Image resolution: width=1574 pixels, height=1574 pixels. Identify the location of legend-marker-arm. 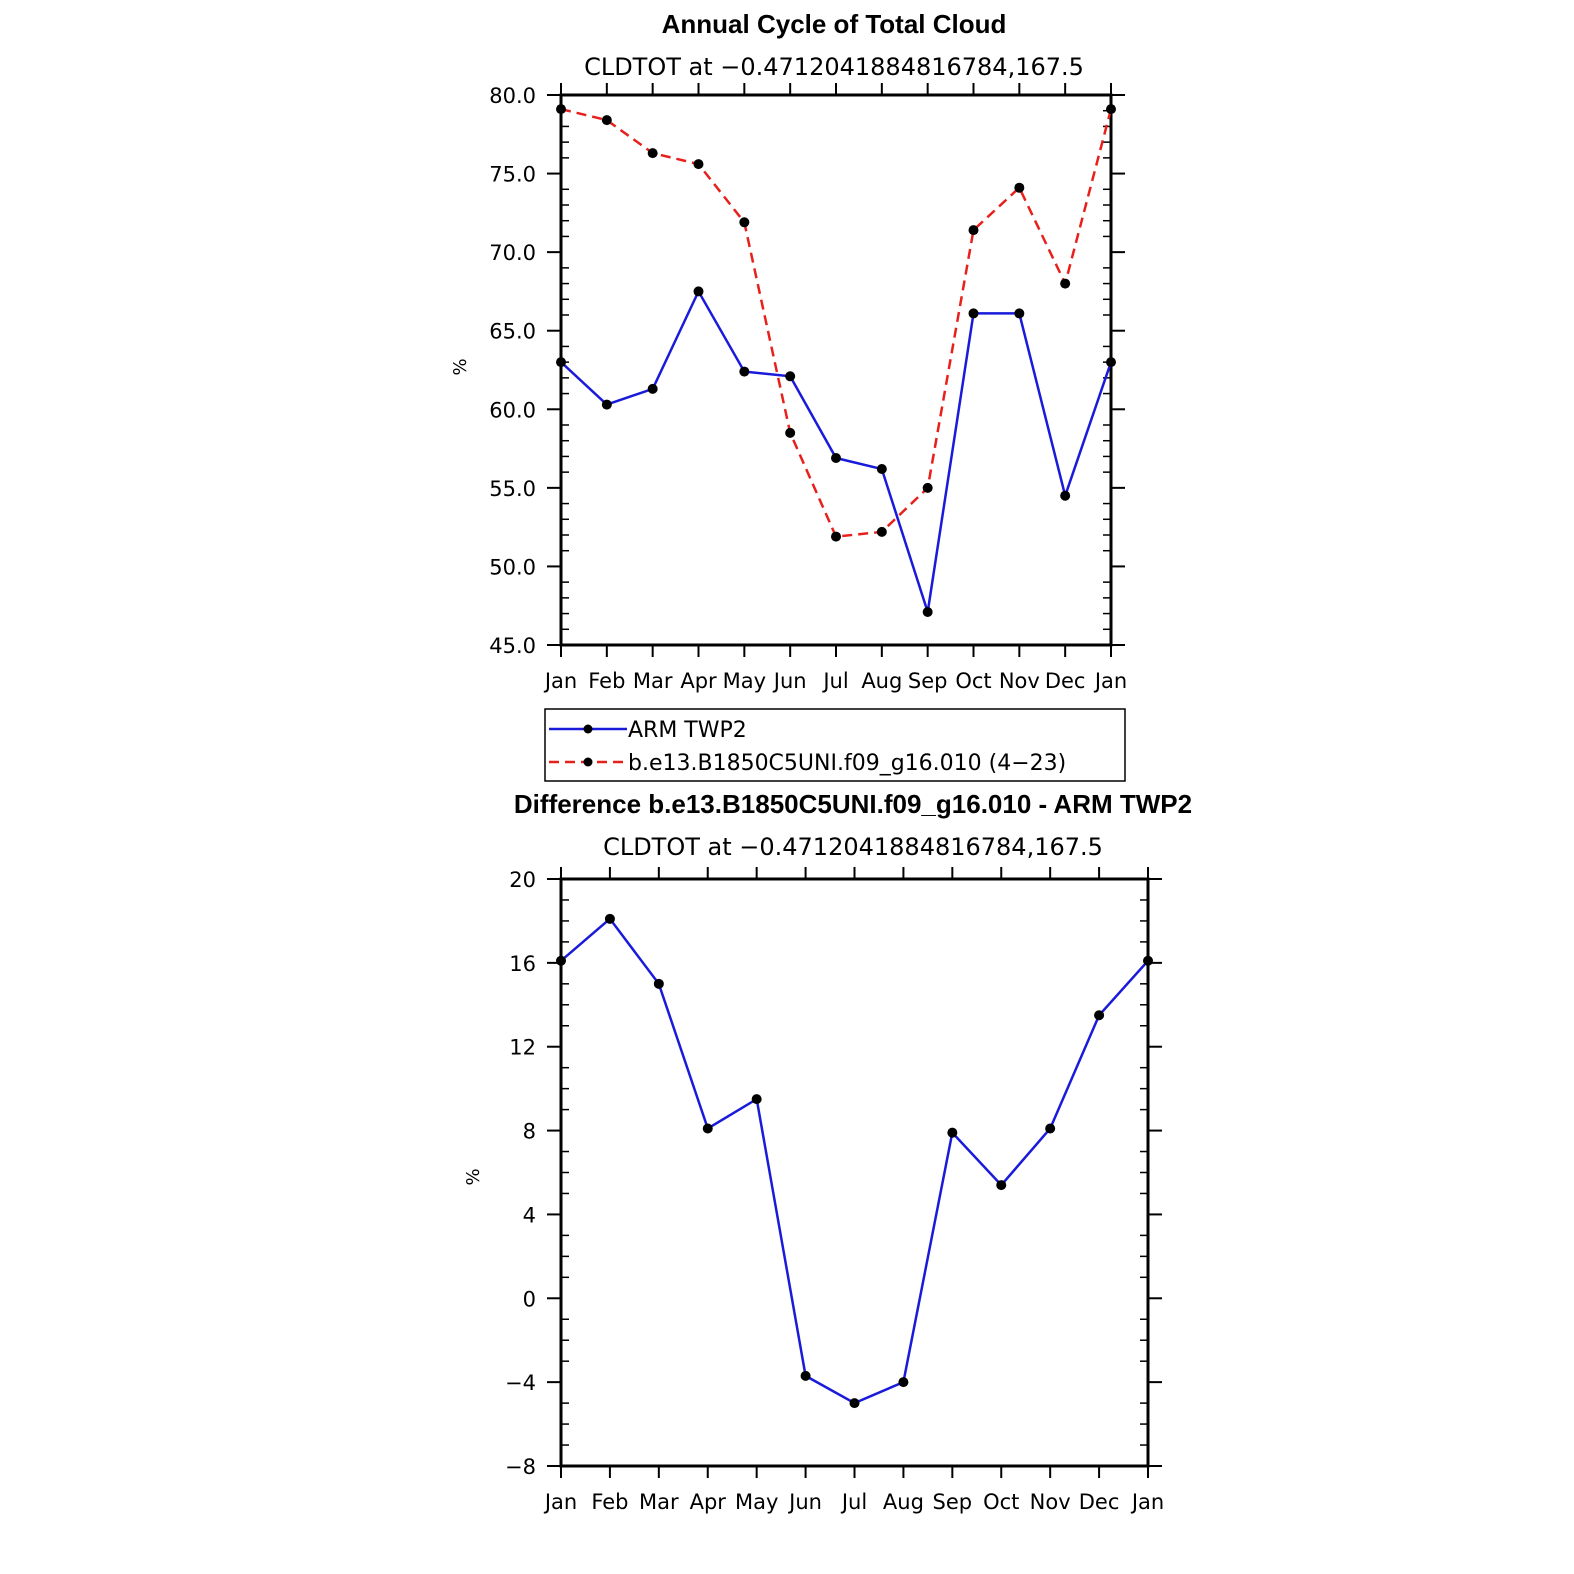
(588, 729).